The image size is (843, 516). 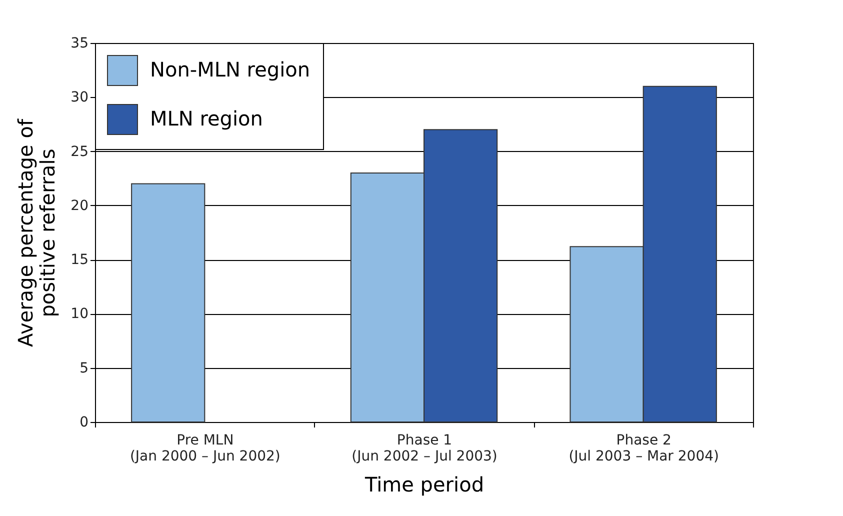 What do you see at coordinates (205, 448) in the screenshot?
I see `x-tick-label: Pre MLN (Jan 2000 – Jun 2002)` at bounding box center [205, 448].